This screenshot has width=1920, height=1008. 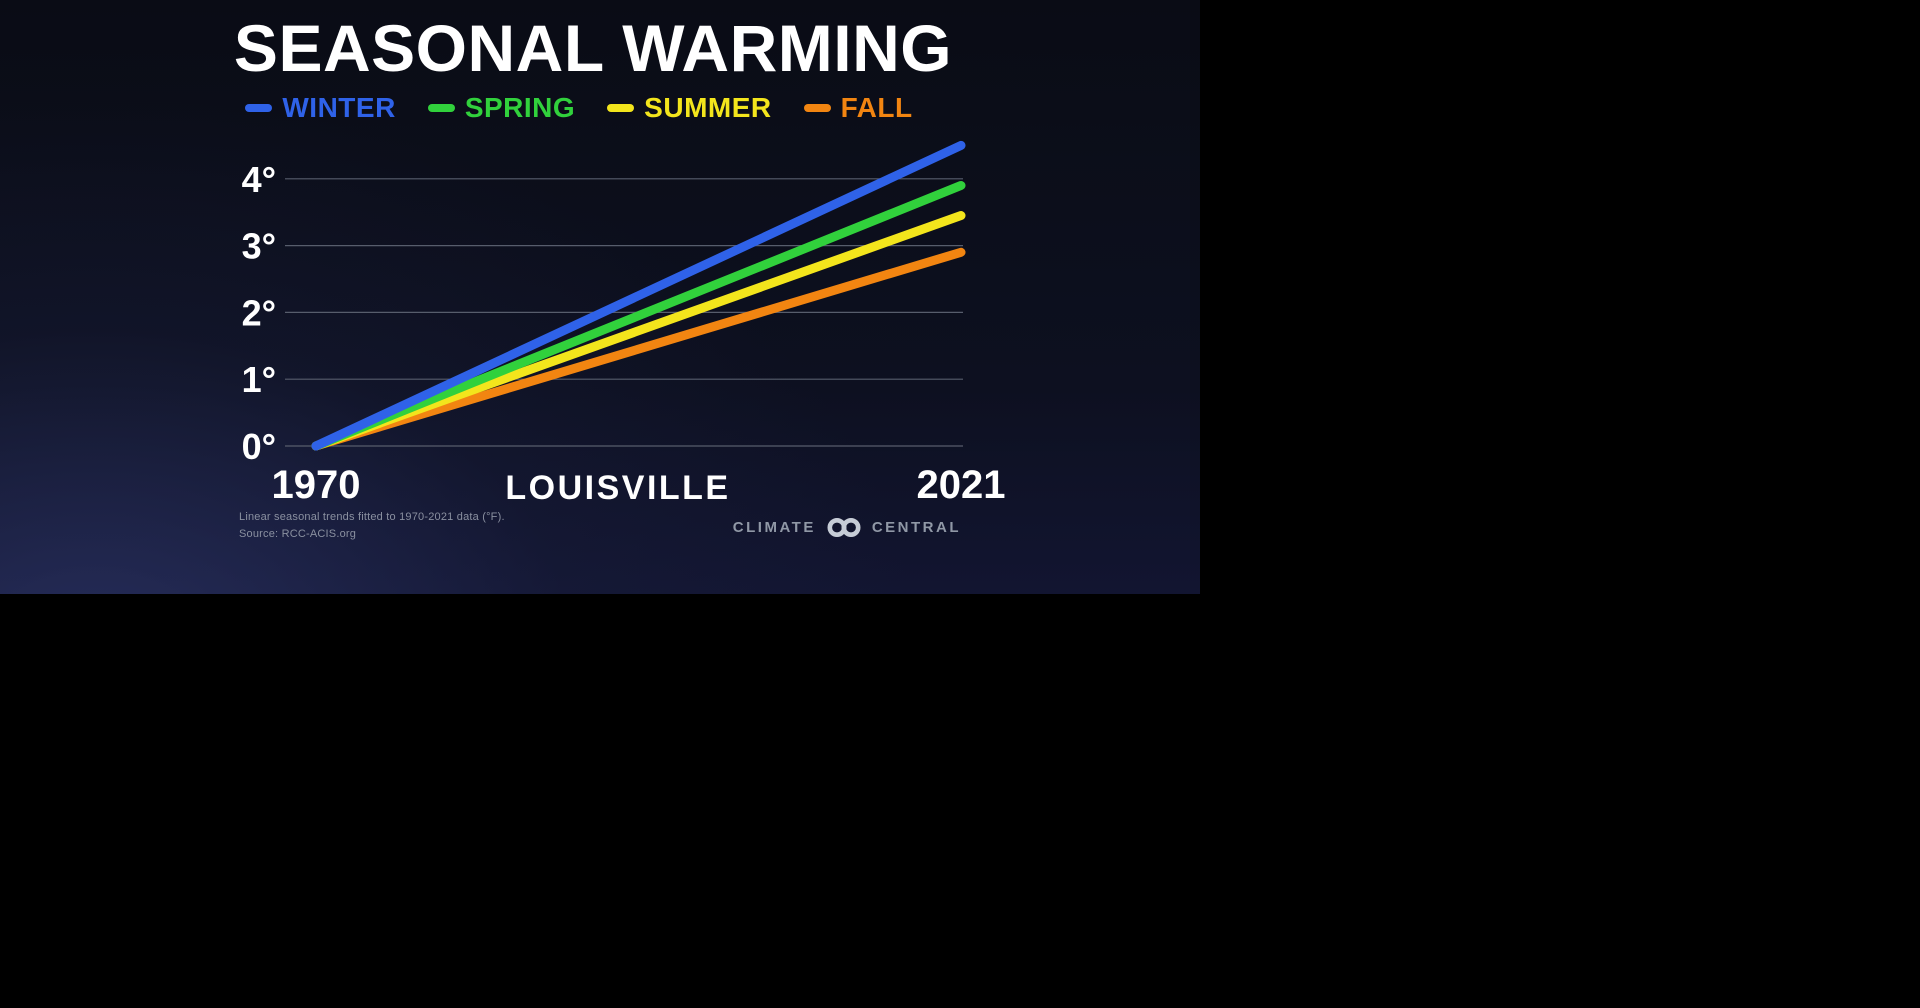 What do you see at coordinates (638, 349) in the screenshot?
I see `series-line-fall` at bounding box center [638, 349].